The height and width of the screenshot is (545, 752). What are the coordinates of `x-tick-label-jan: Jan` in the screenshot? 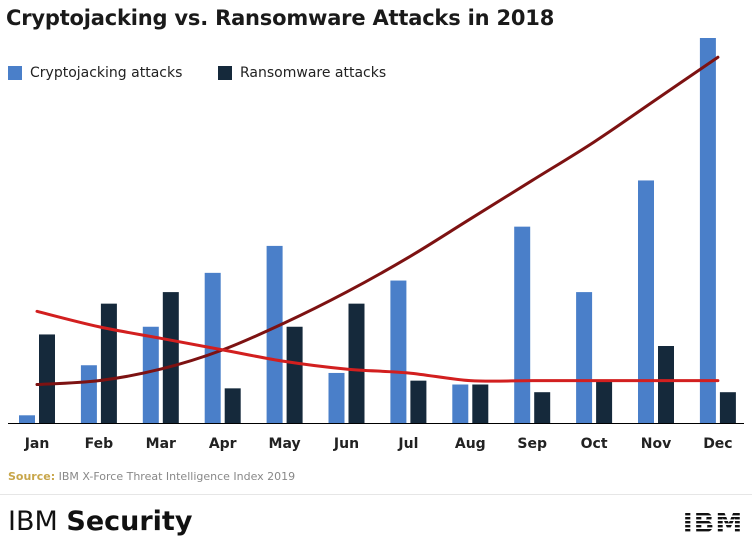 It's located at (37, 444).